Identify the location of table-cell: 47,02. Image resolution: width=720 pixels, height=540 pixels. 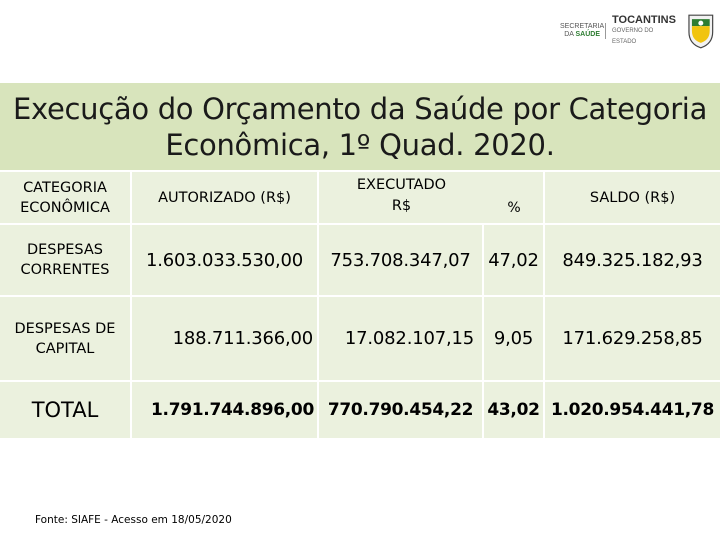
(513, 260).